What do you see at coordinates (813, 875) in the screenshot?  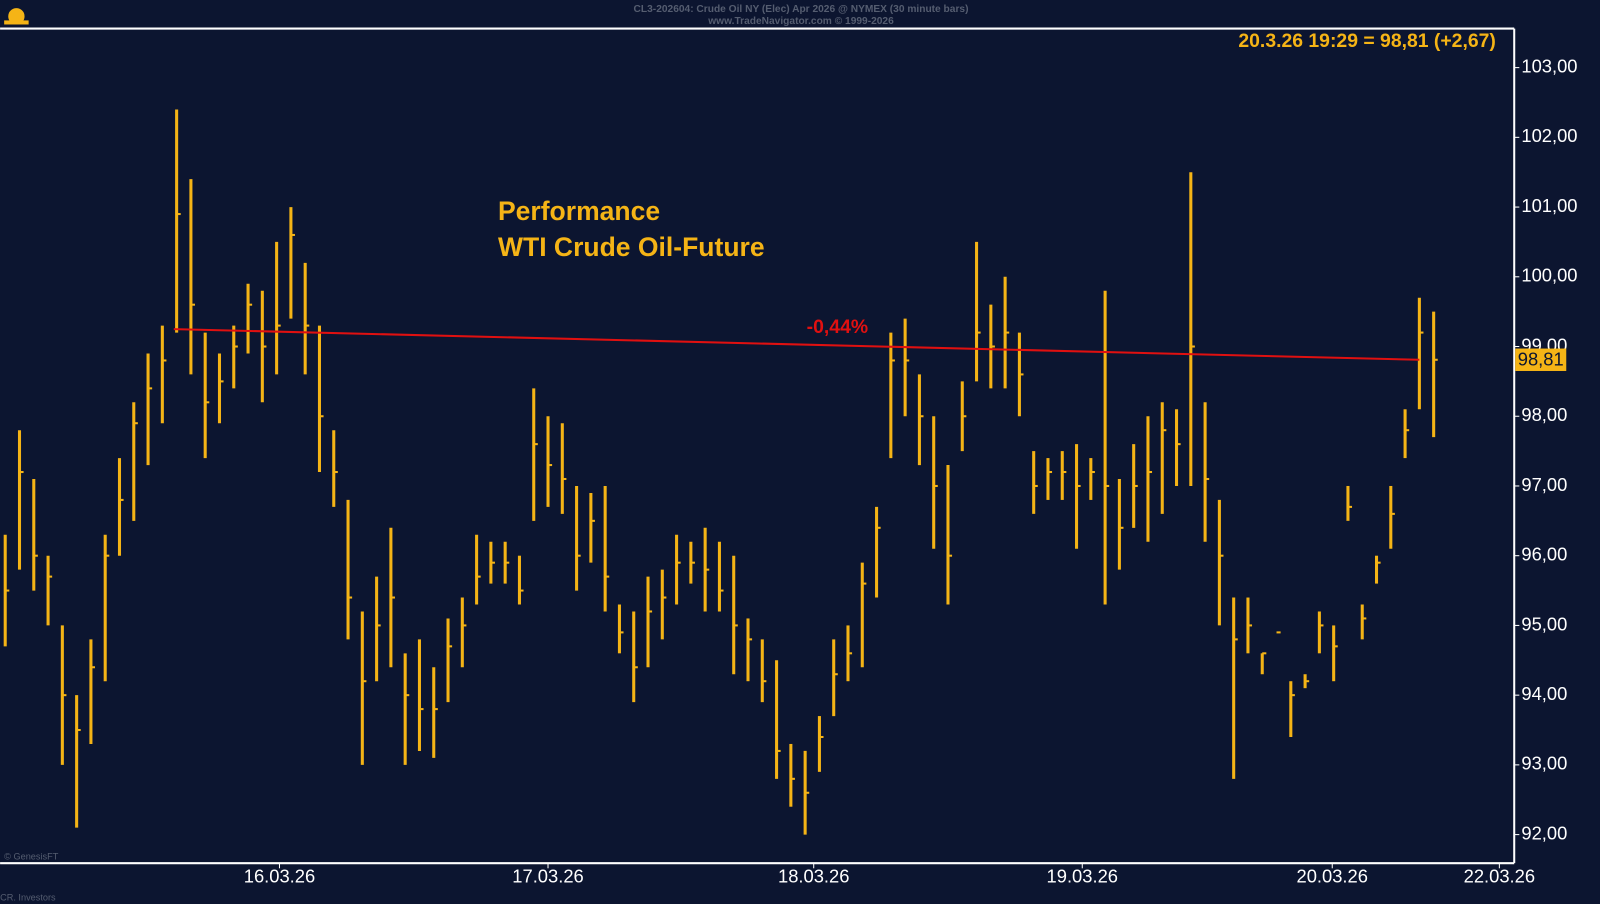 I see `x-tick-label: 18.03.26` at bounding box center [813, 875].